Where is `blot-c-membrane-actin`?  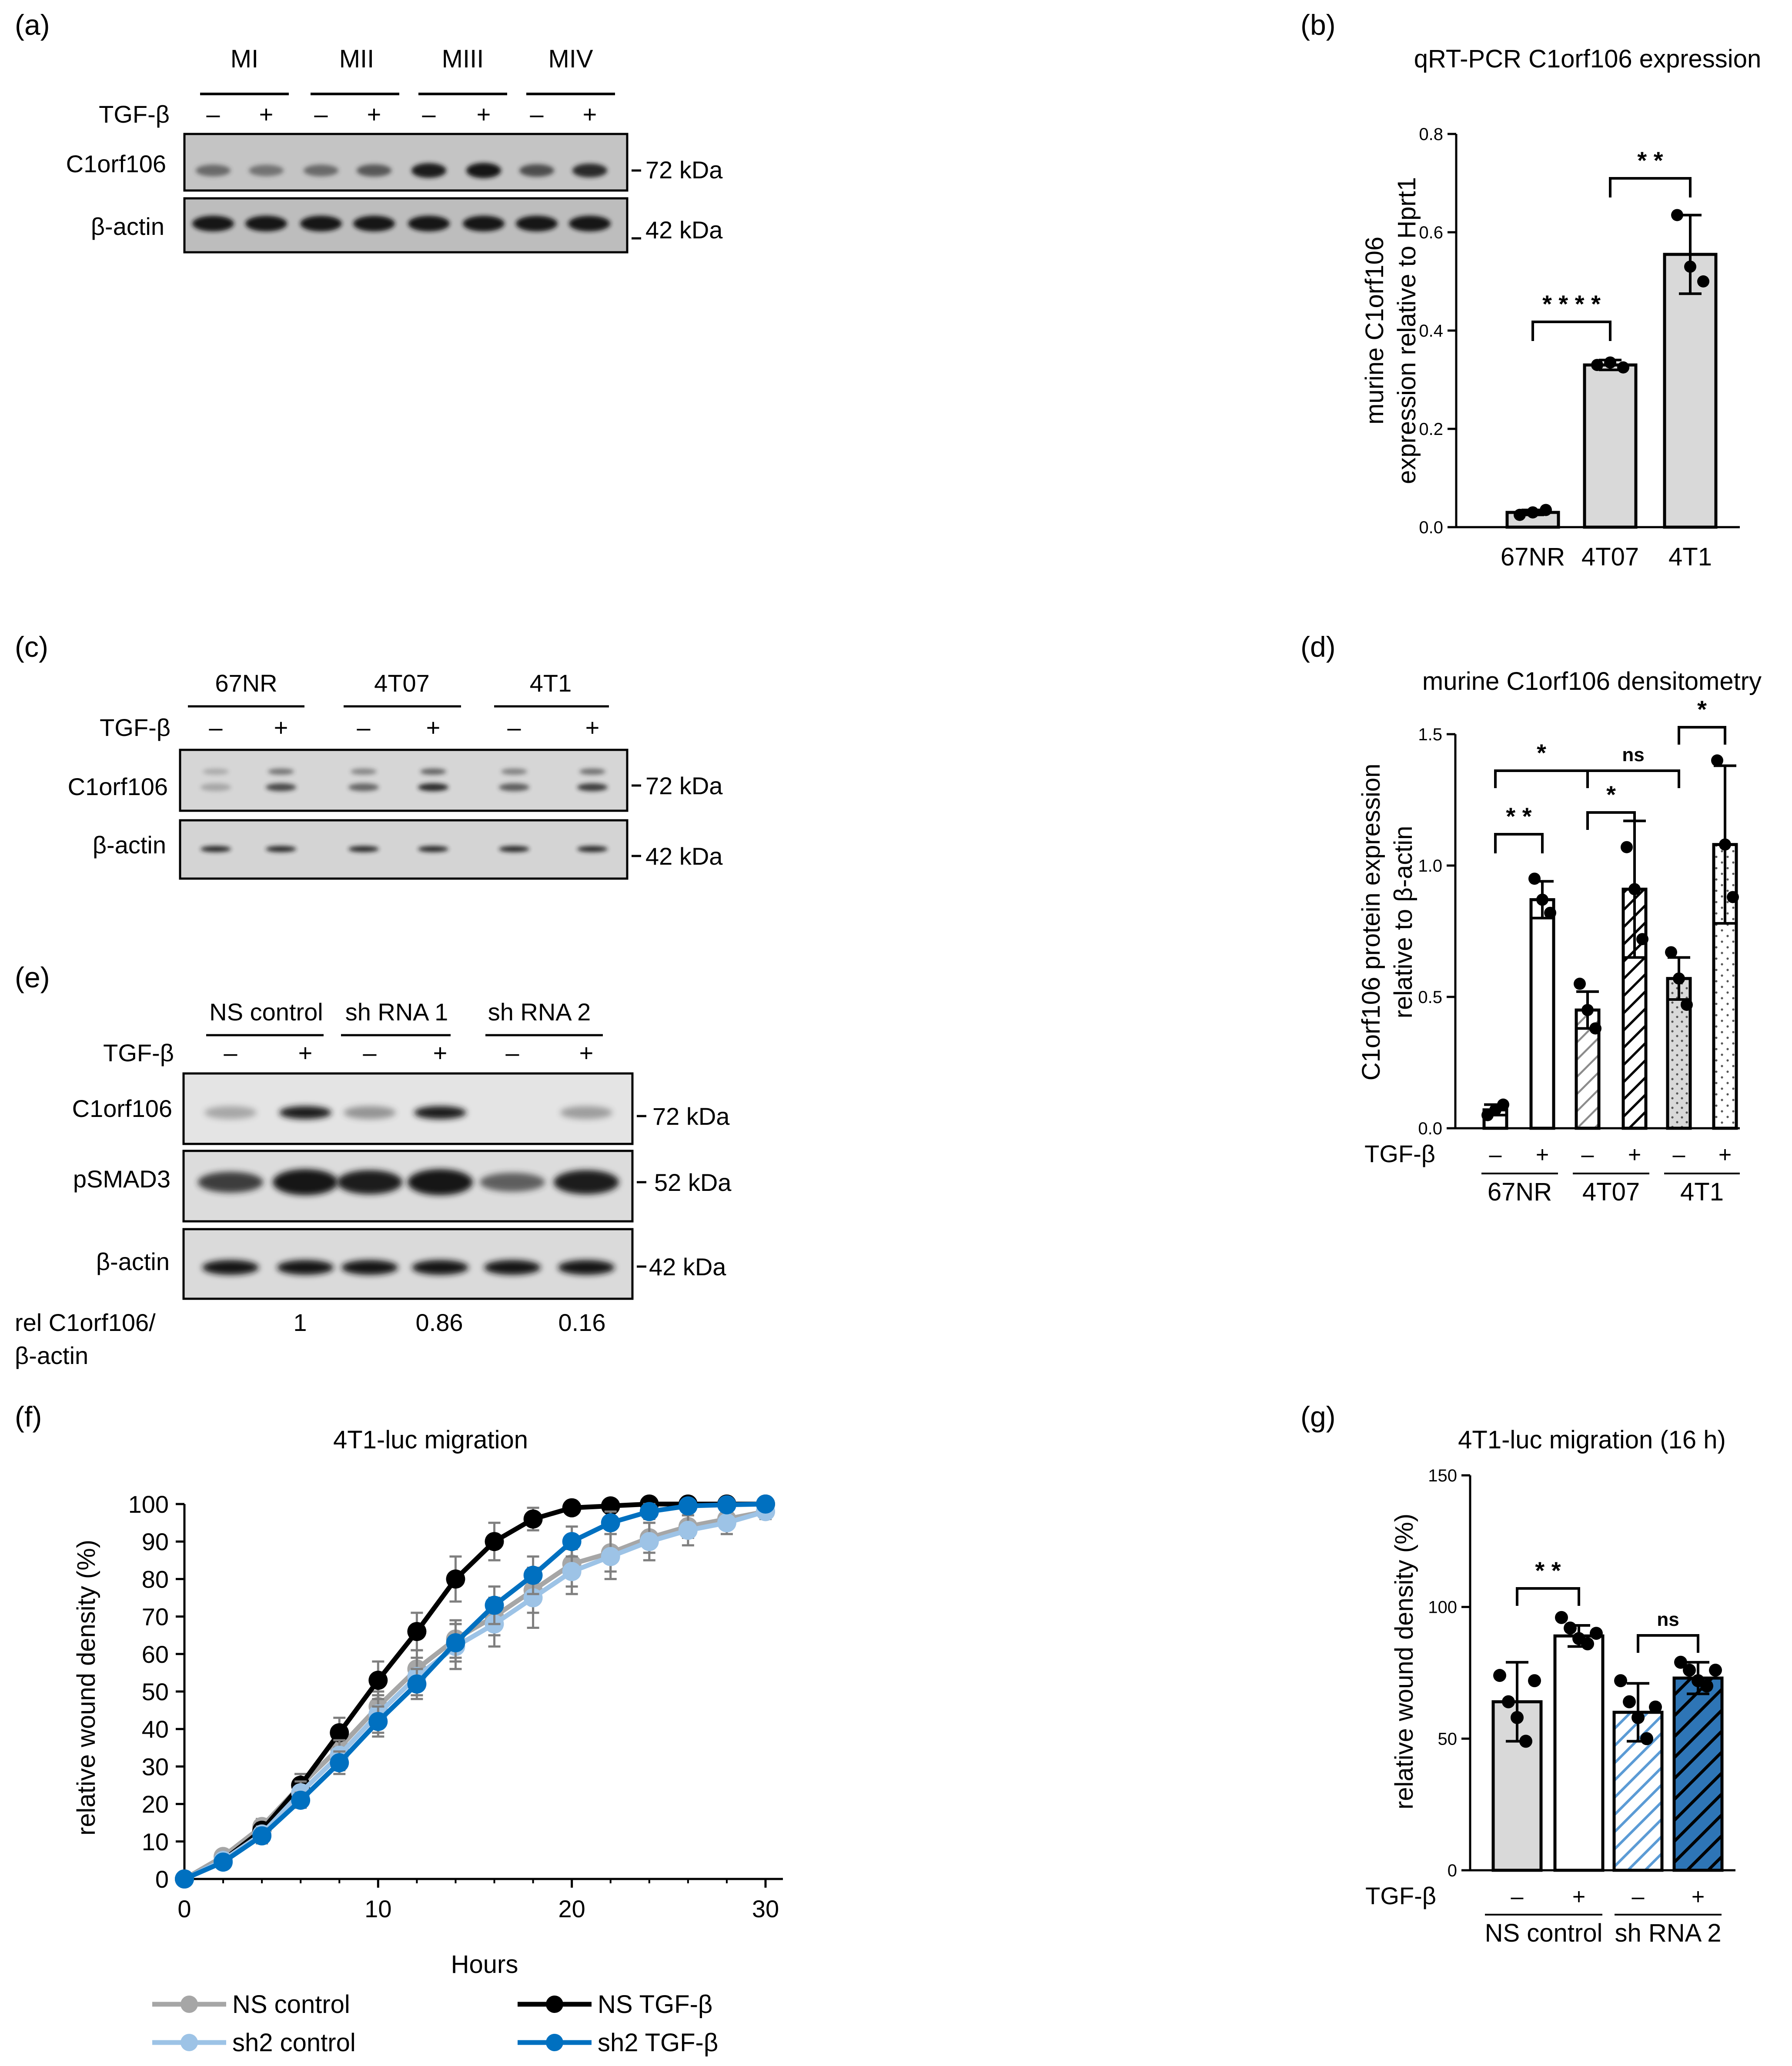
blot-c-membrane-actin is located at coordinates (404, 849).